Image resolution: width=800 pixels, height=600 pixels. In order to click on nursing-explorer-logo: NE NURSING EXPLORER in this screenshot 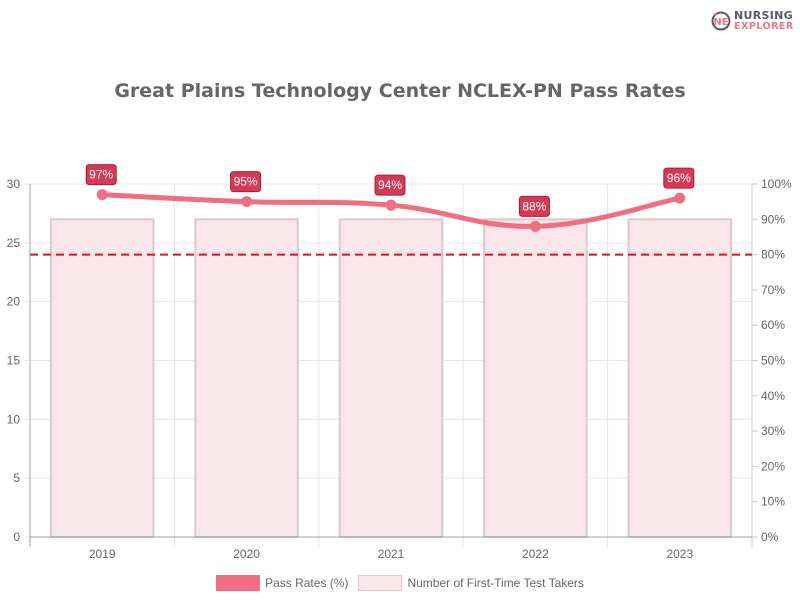, I will do `click(752, 21)`.